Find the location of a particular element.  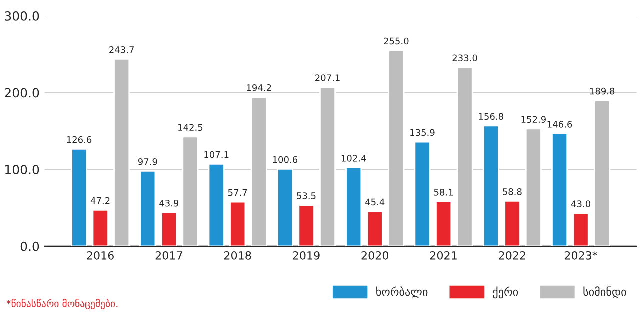

y-tick-label: 100.0 is located at coordinates (23, 170).